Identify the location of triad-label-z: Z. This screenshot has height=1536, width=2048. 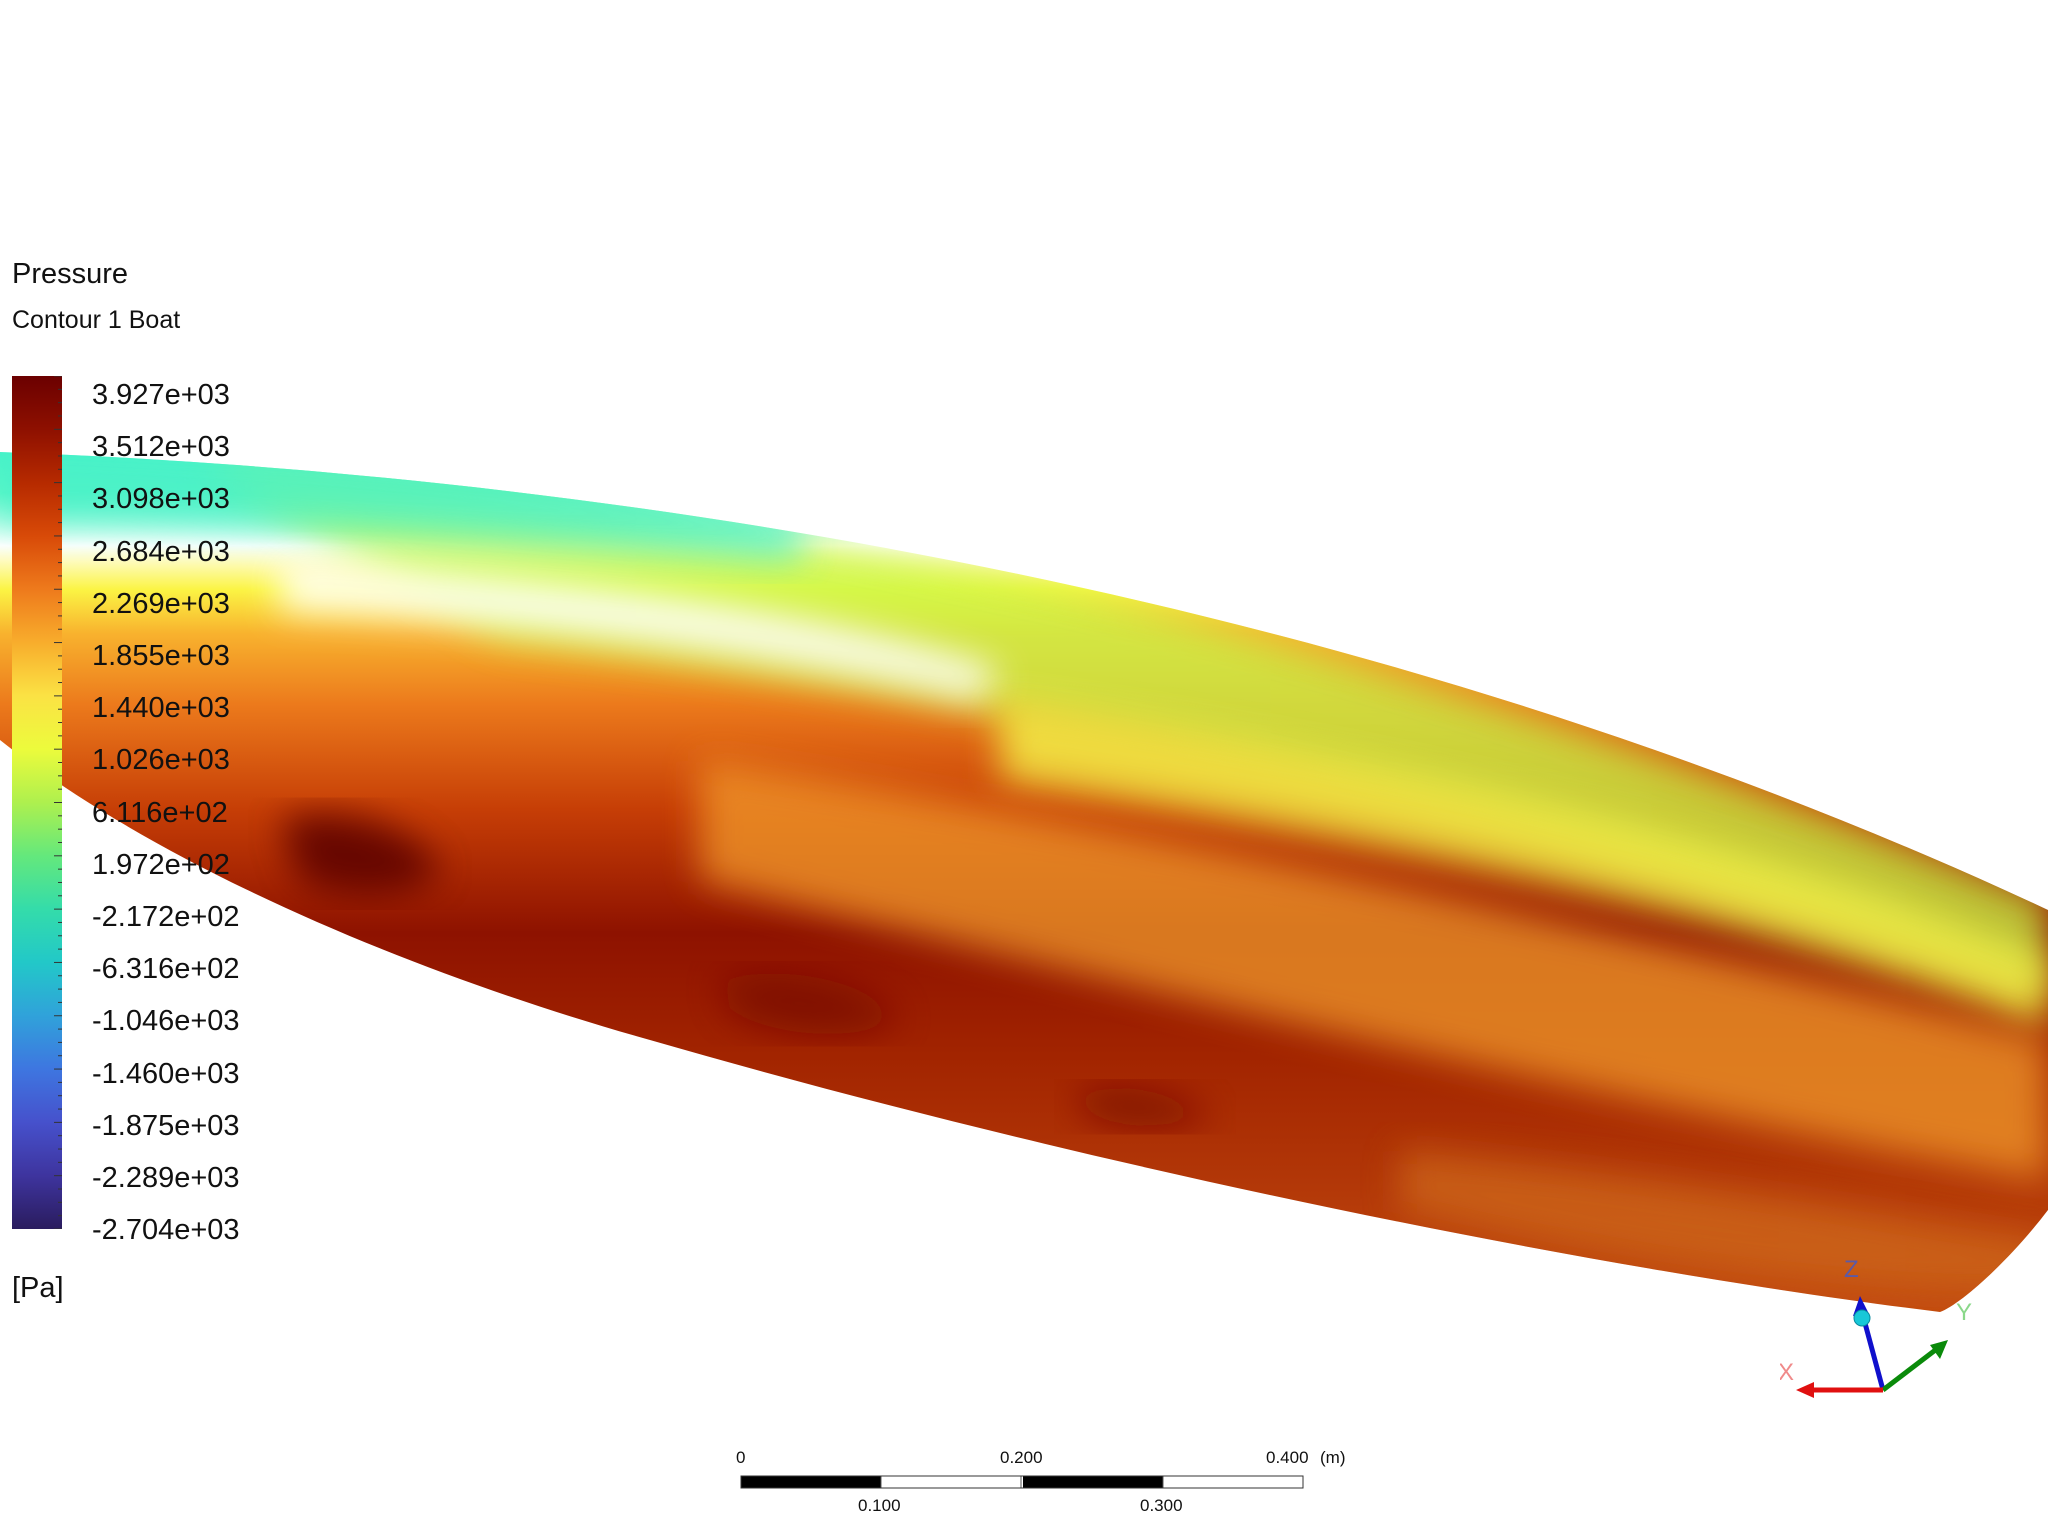
(1851, 1269).